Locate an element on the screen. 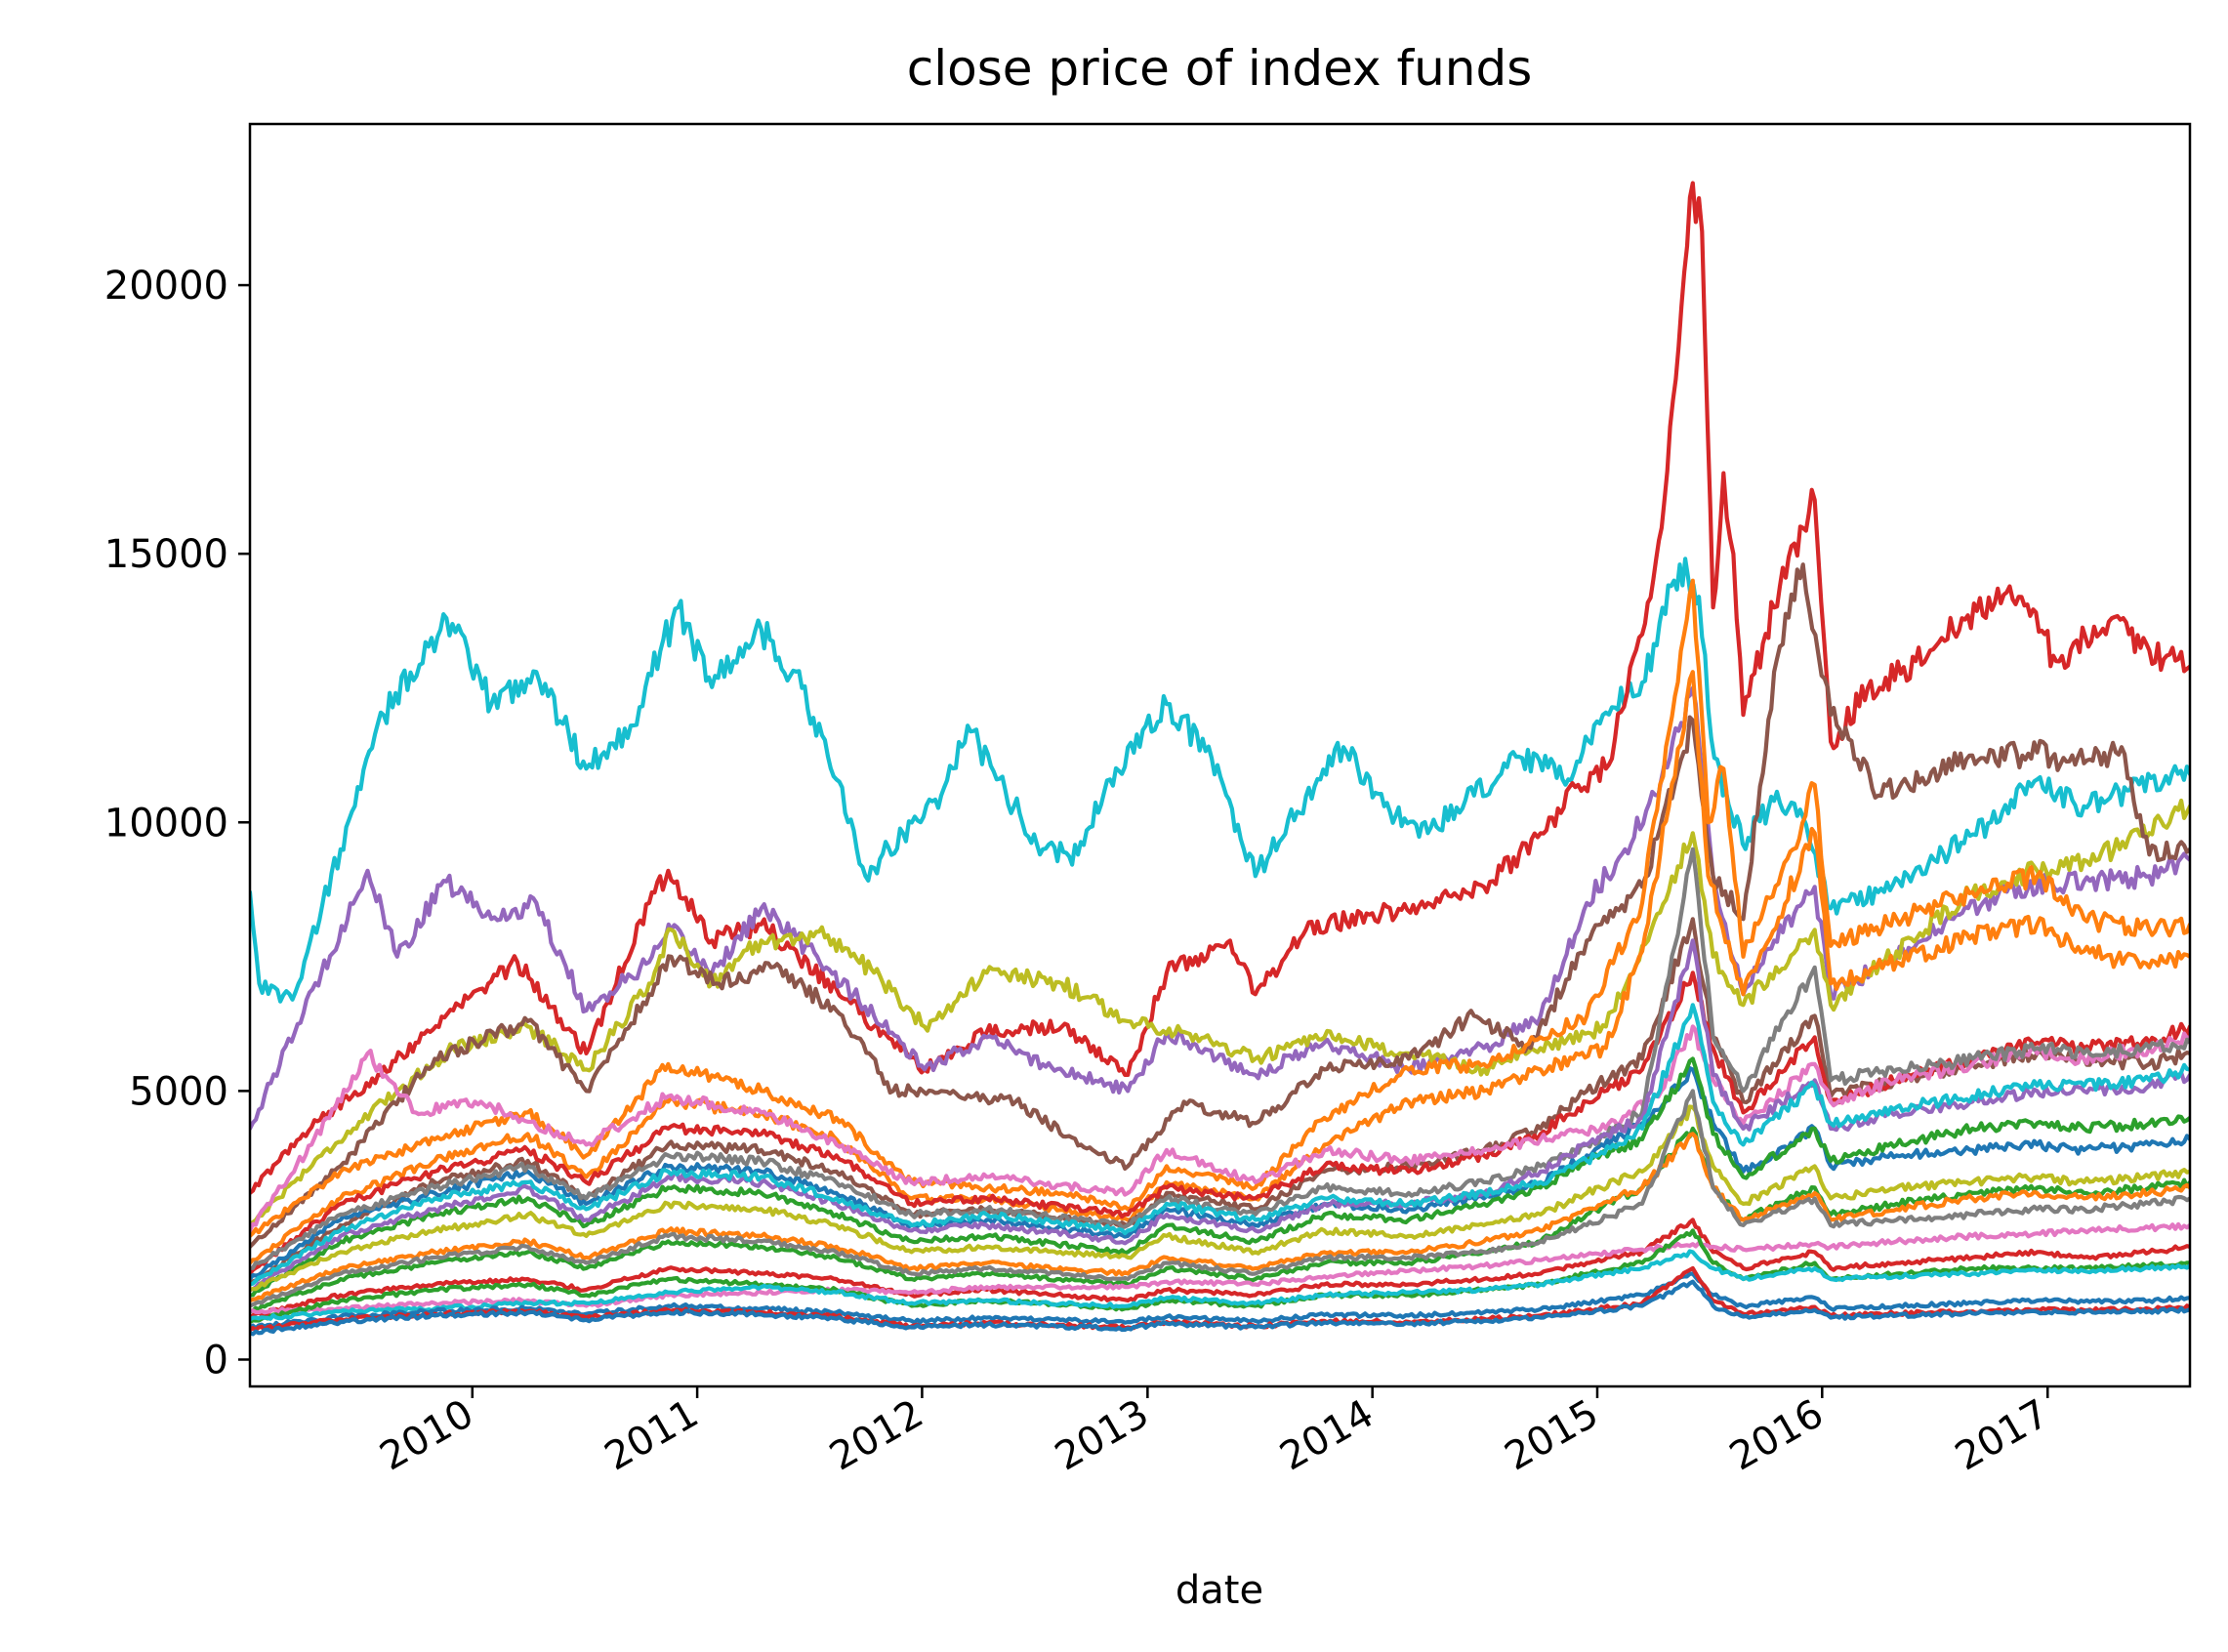 Image resolution: width=2228 pixels, height=1652 pixels. x-tick-label: 2016 is located at coordinates (1776, 1435).